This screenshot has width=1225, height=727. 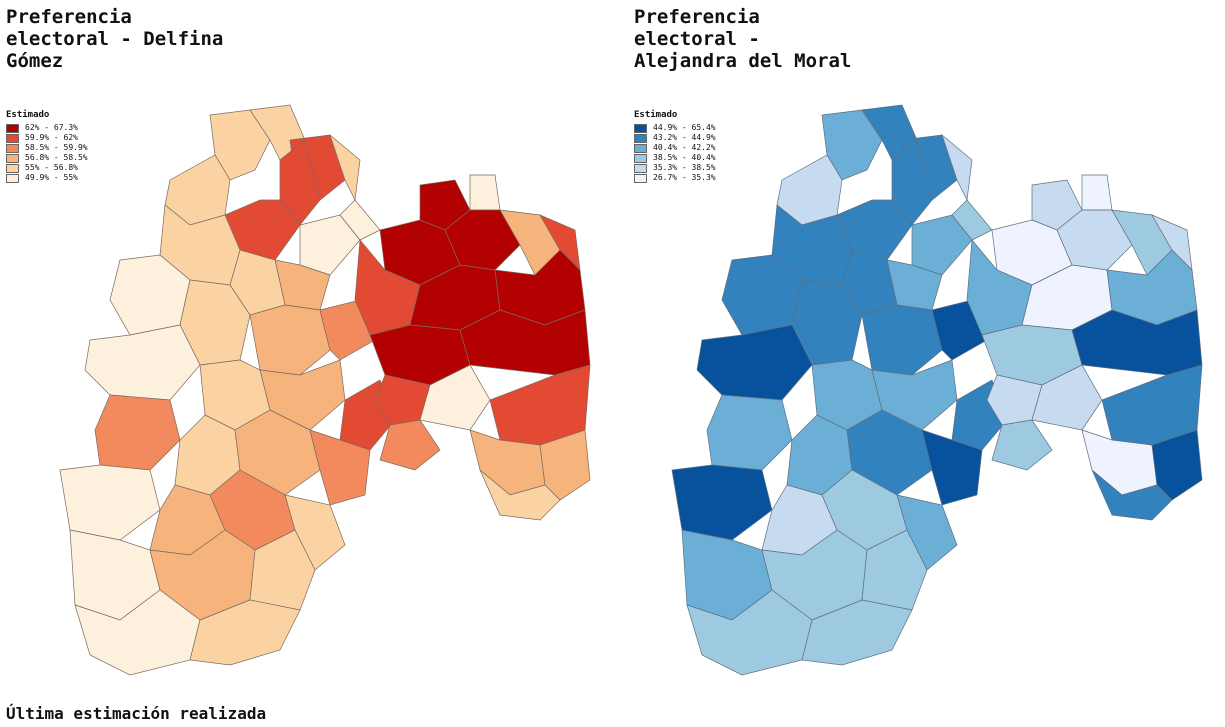 I want to click on legend-item: 49.9% - 55%, so click(x=47, y=178).